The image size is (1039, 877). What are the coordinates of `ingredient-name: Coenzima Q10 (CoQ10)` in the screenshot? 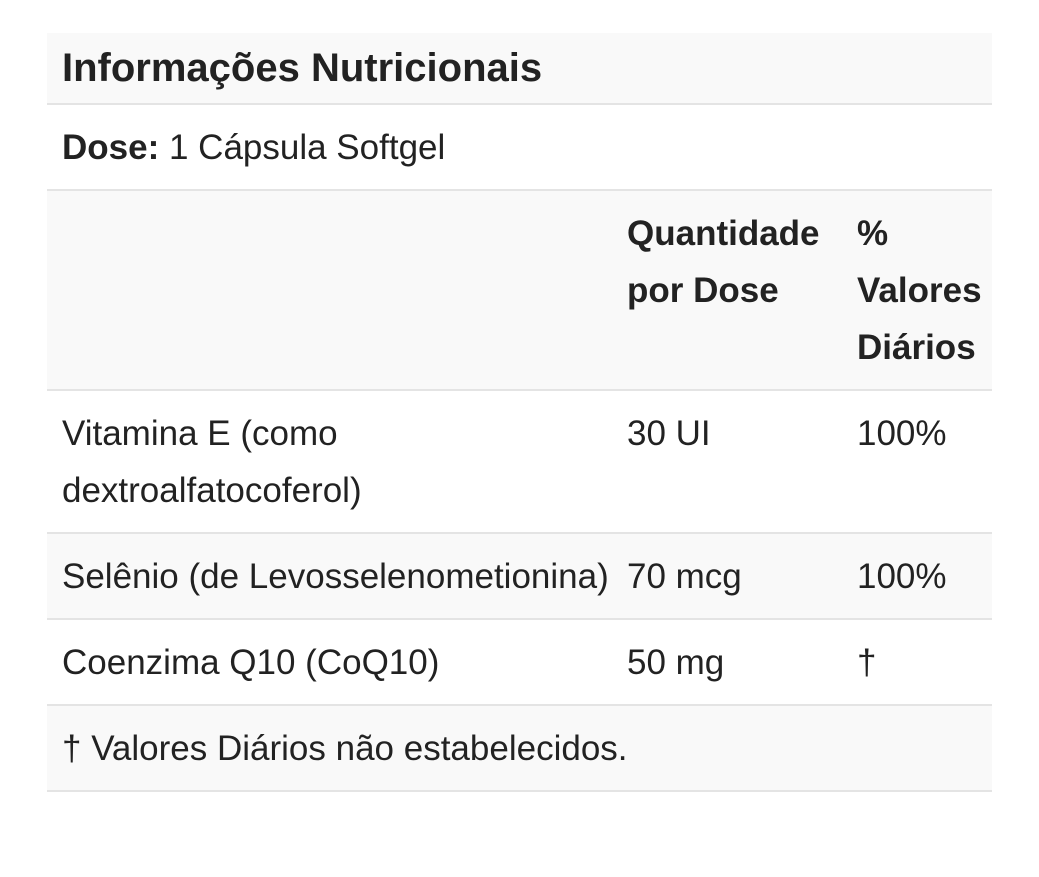 It's located at (337, 661).